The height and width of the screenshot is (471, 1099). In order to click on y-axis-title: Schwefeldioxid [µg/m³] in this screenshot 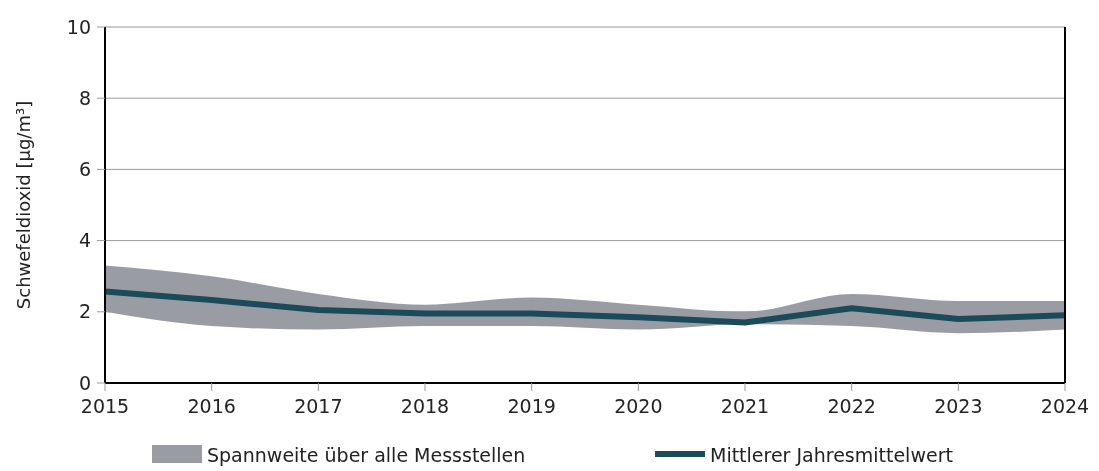, I will do `click(23, 205)`.